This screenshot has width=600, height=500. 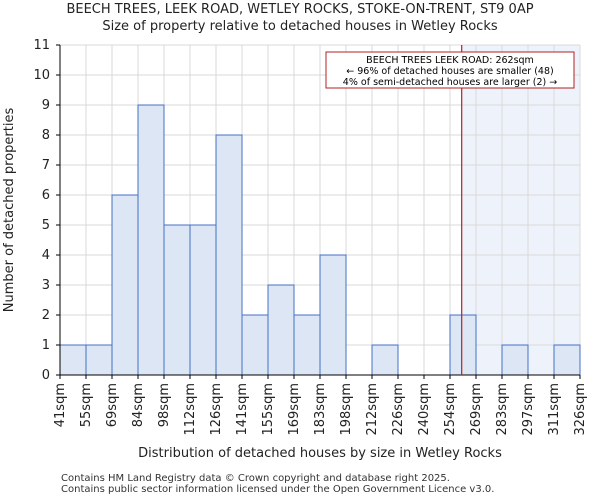 I want to click on y-tick-label: 4, so click(x=46, y=255).